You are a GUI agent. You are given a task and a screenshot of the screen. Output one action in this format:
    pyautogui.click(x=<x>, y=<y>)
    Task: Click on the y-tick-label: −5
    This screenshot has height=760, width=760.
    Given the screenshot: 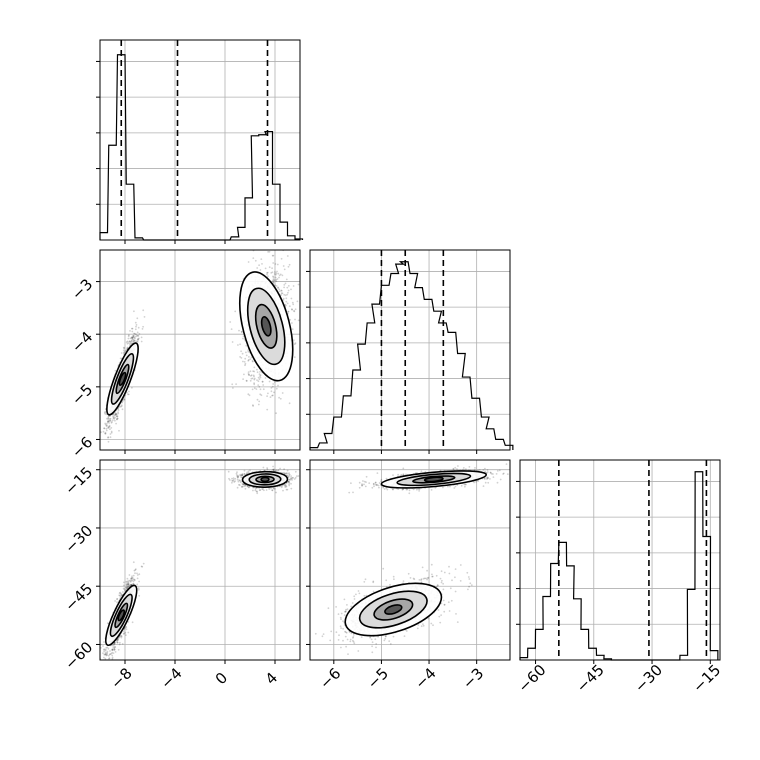 What is the action you would take?
    pyautogui.click(x=82, y=394)
    